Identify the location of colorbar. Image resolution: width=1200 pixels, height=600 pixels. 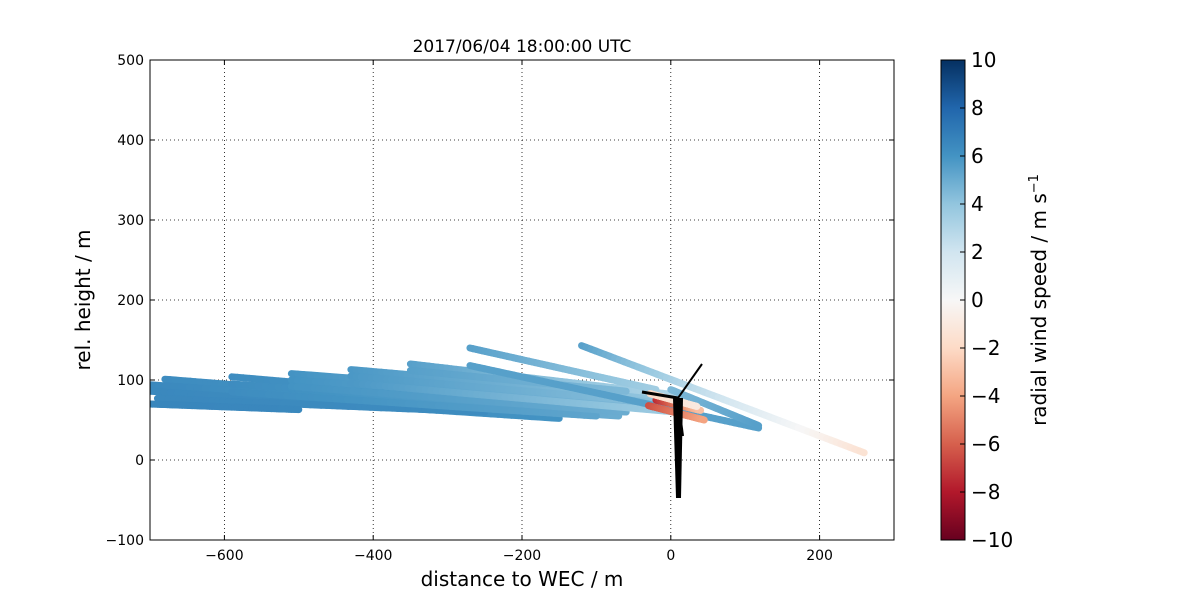
(953, 300).